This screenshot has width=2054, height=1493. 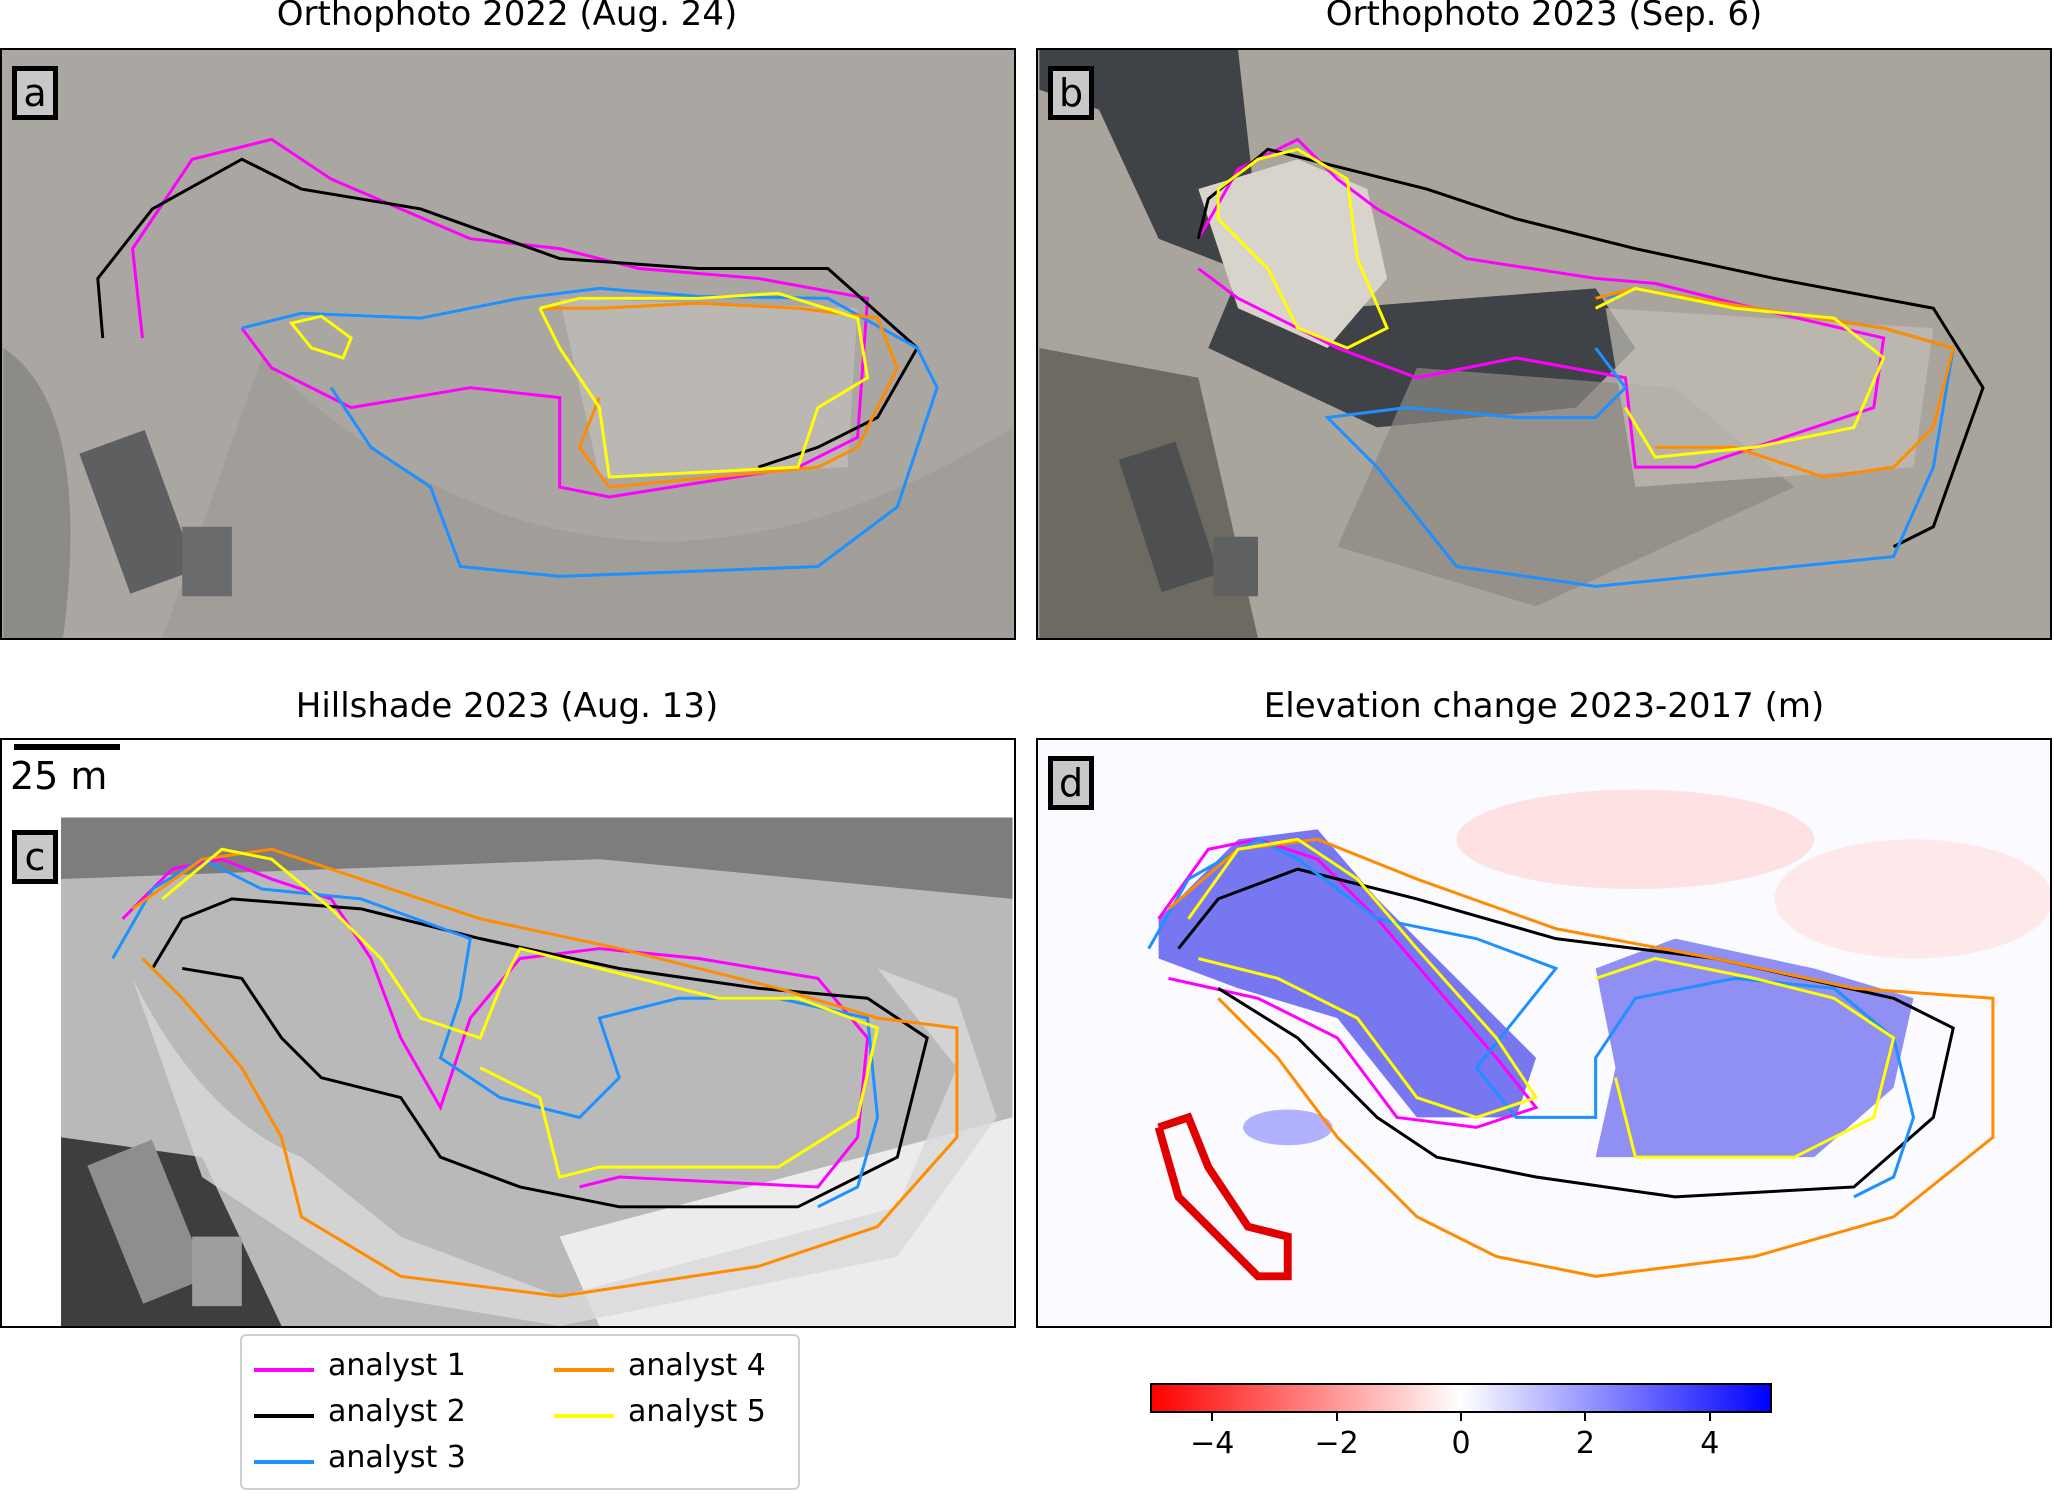 I want to click on panel-letter-d: d, so click(x=1071, y=783).